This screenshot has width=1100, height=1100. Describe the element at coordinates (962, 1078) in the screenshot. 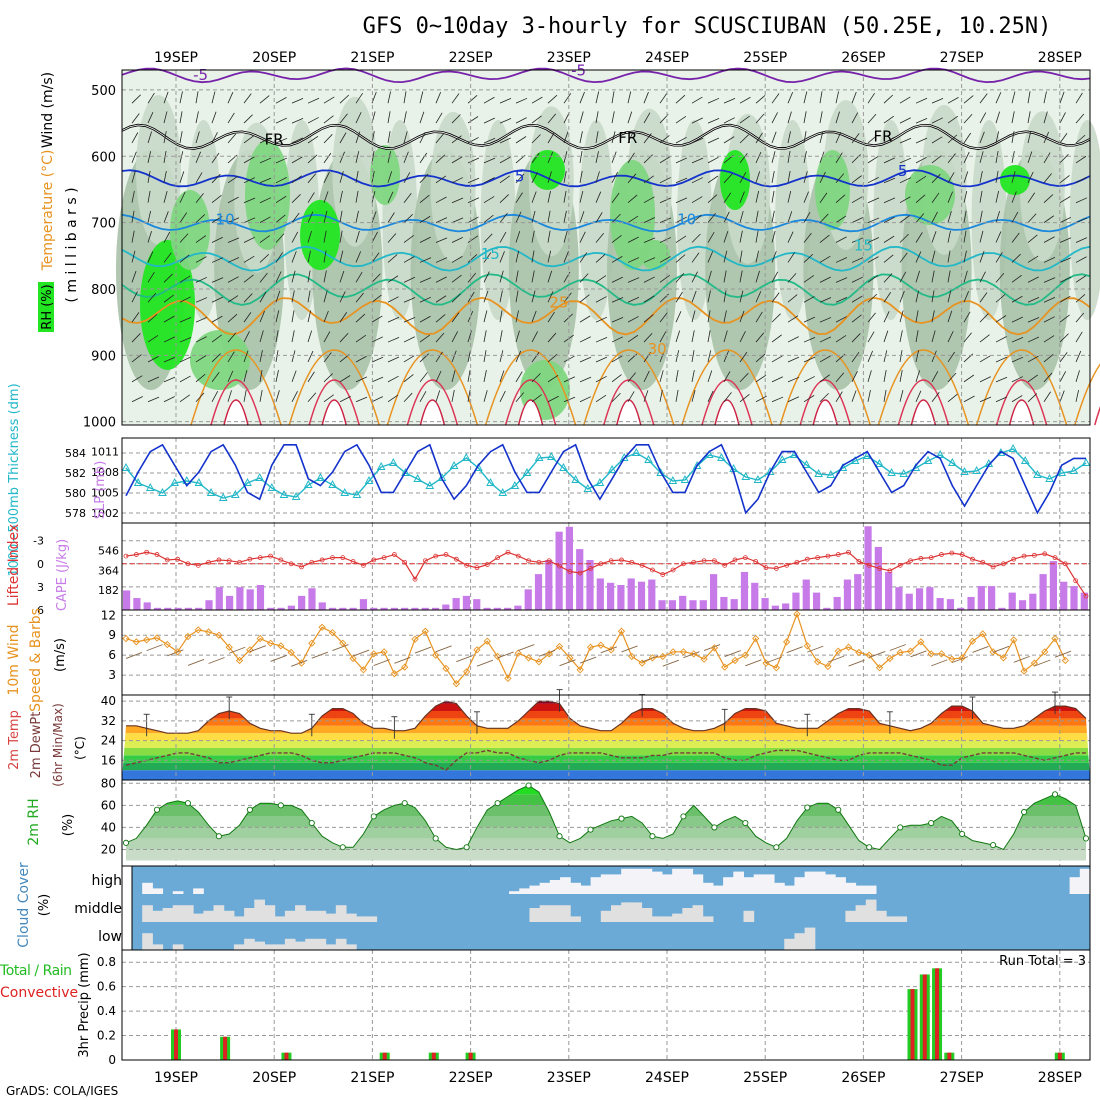

I see `date-tick-bottom: 27SEP` at that location.